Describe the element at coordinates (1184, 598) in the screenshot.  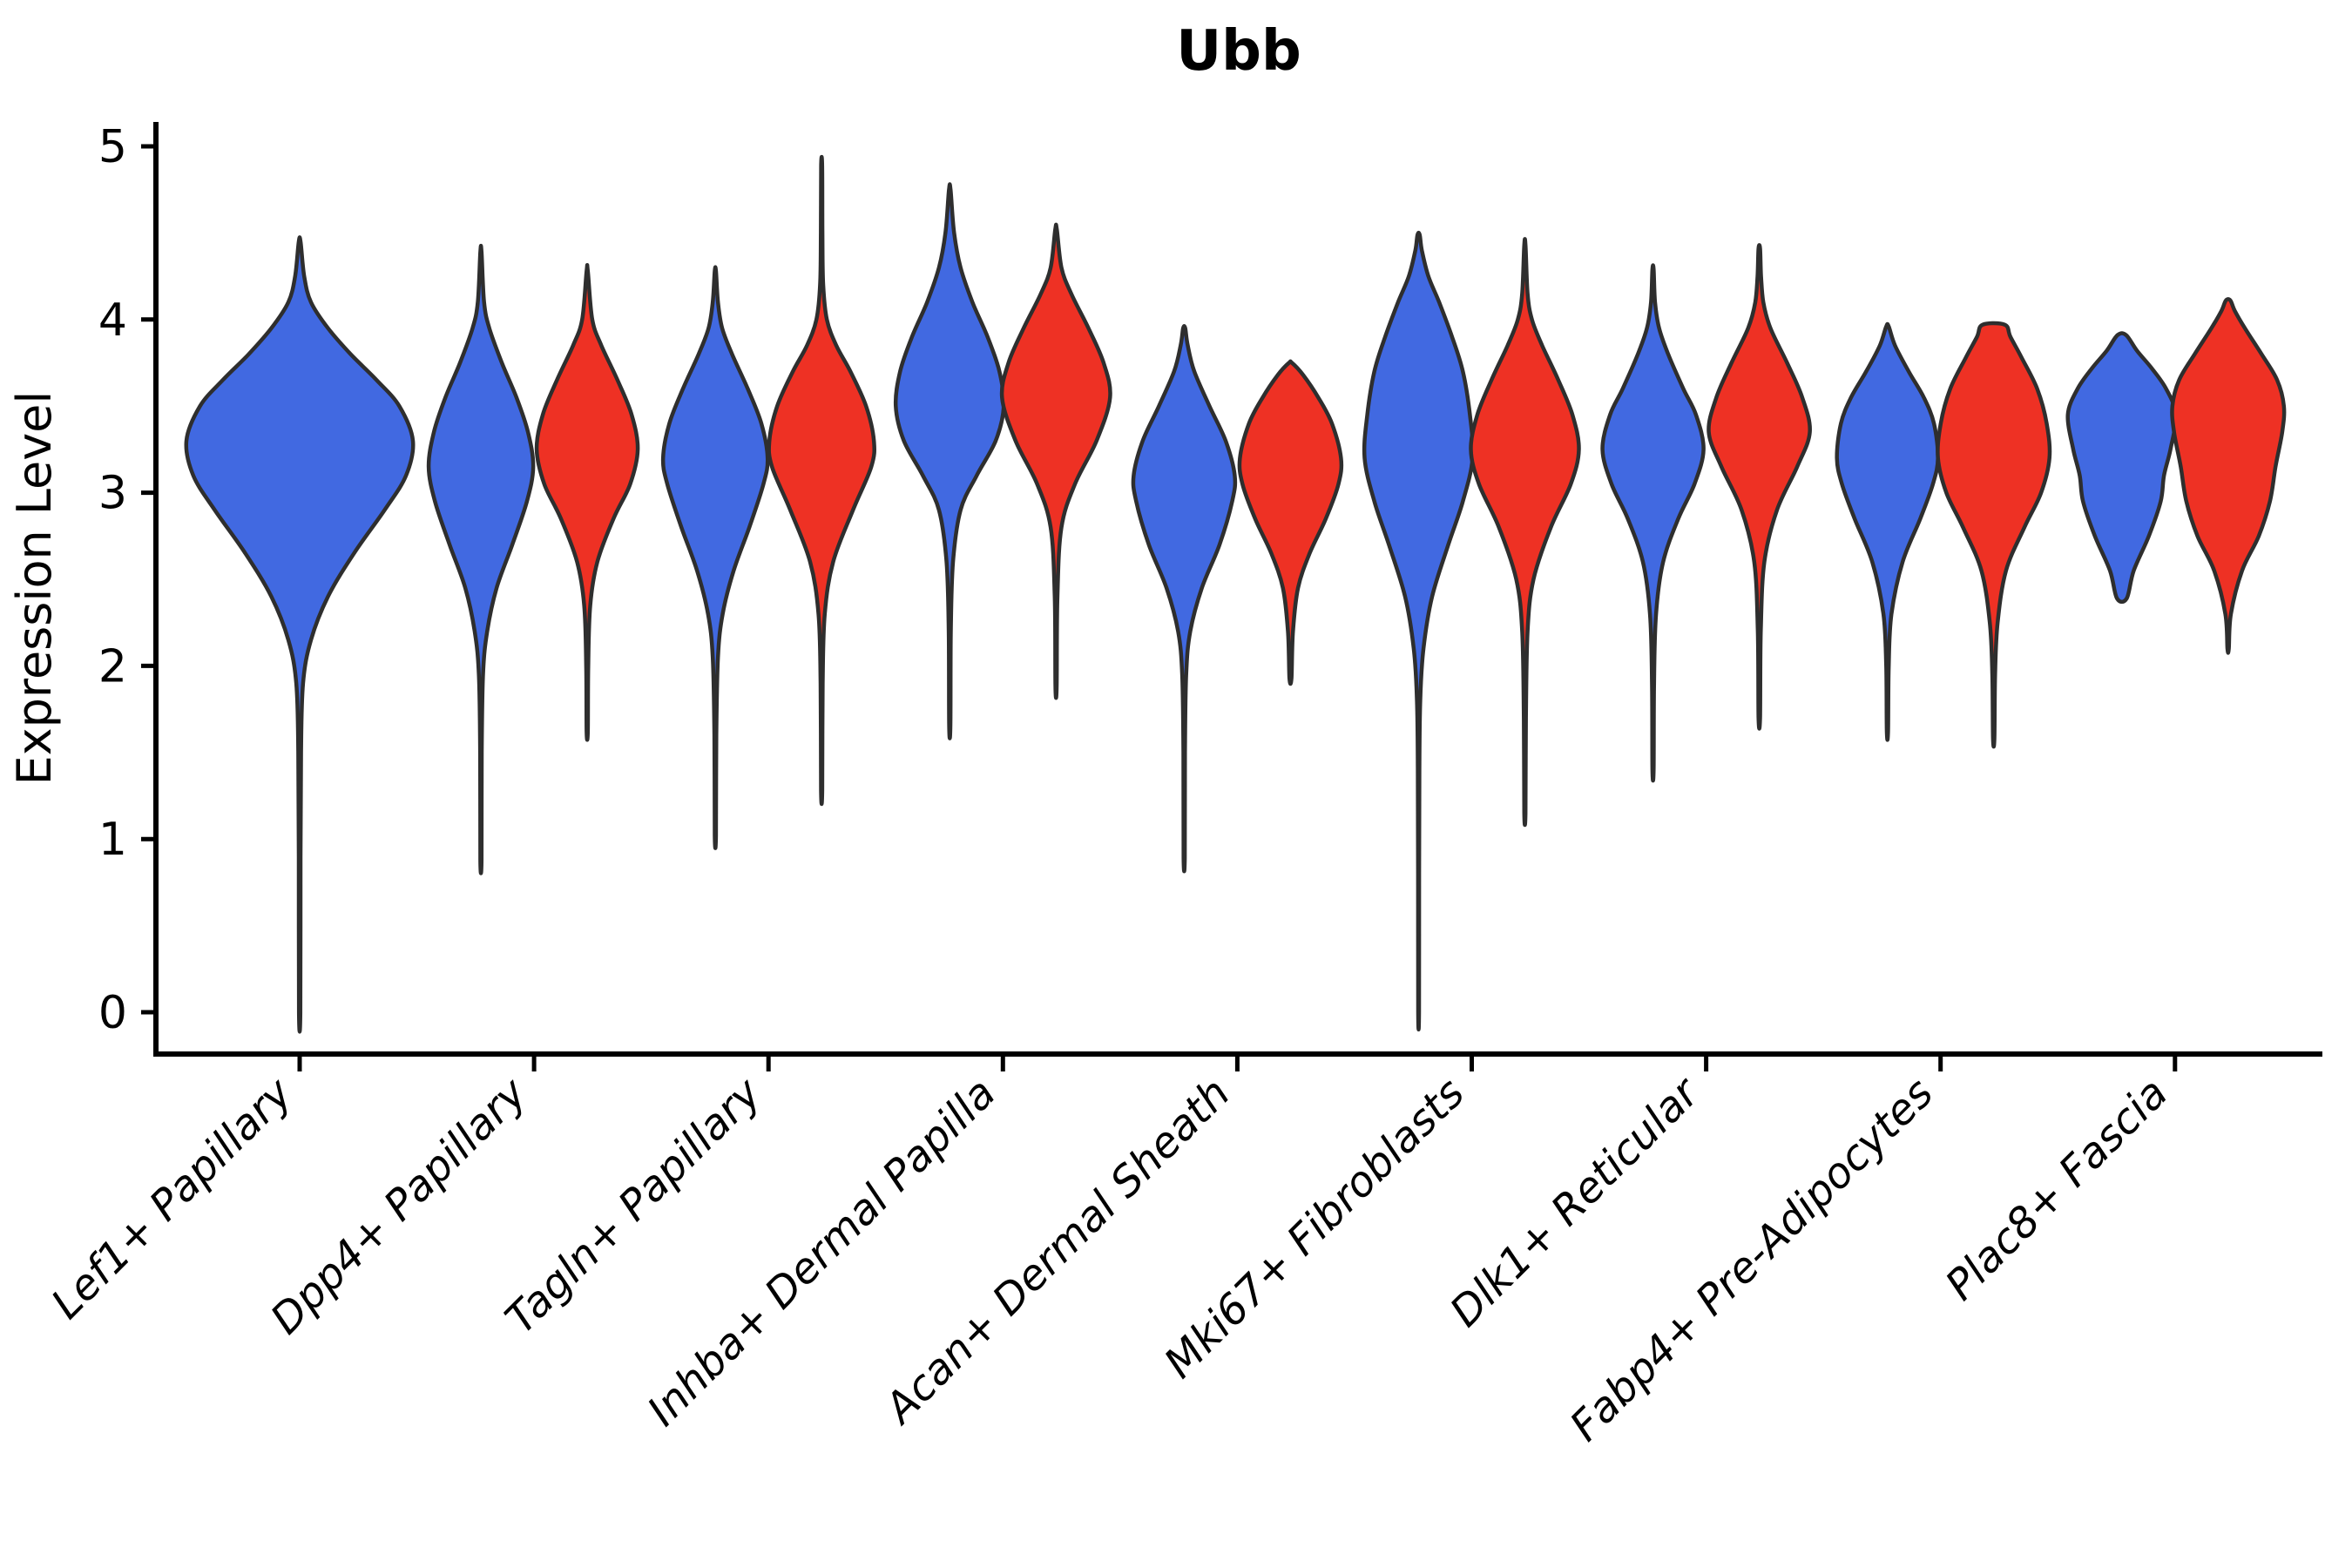
I see `violin-blue-acan-dermal-sheath` at that location.